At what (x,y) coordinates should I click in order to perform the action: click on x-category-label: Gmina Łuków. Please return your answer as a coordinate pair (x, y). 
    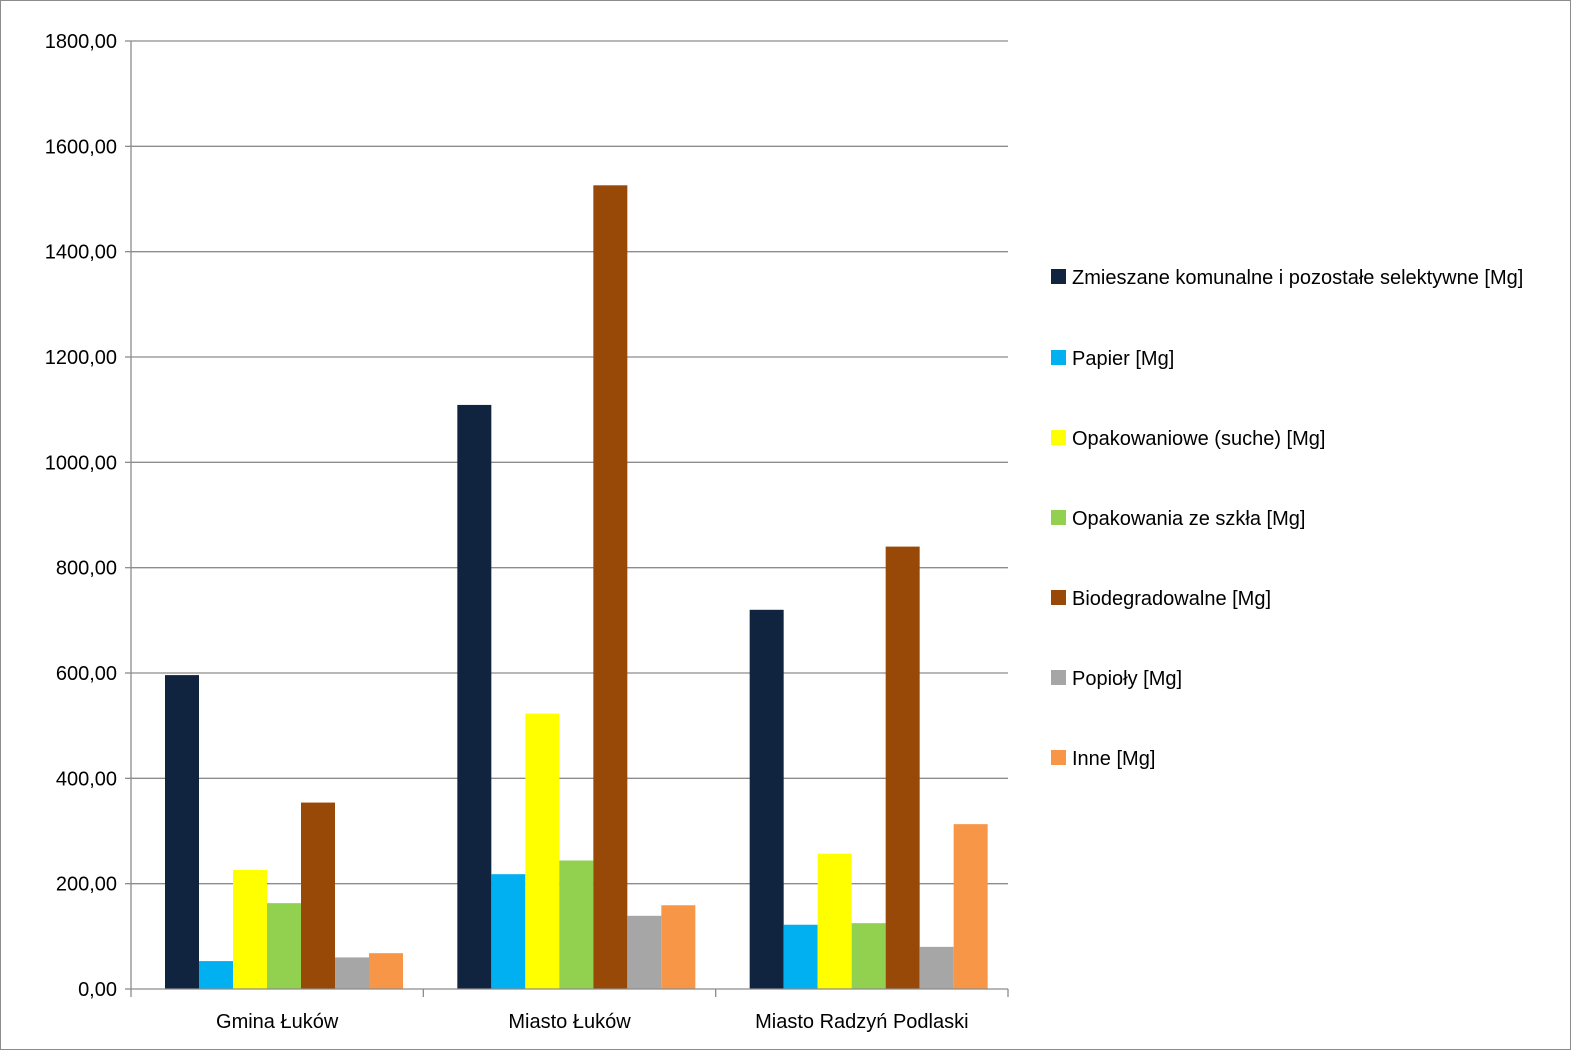
    Looking at the image, I should click on (277, 1022).